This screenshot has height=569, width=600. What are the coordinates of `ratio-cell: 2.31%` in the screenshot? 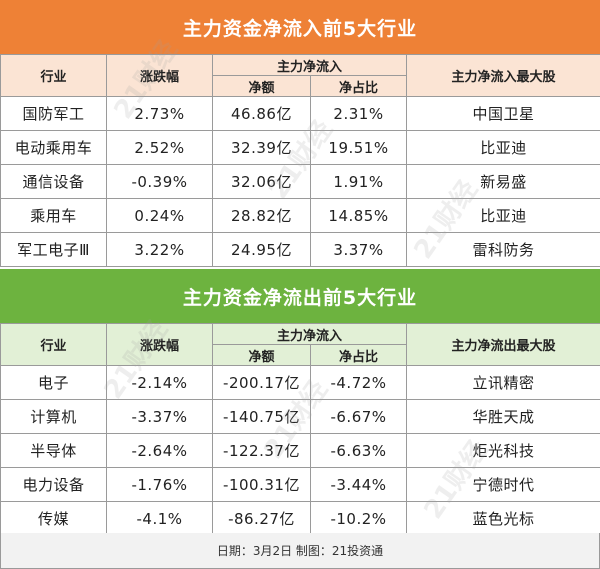 It's located at (358, 113).